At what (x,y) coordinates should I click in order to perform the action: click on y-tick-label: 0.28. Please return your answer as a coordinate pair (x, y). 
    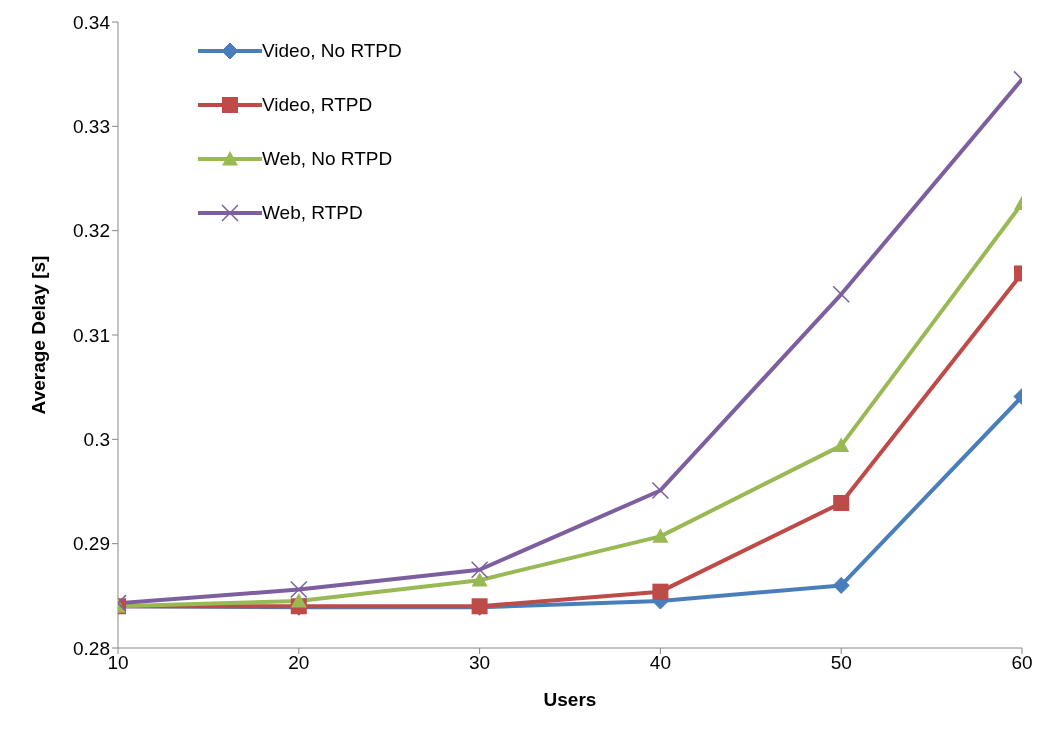
    Looking at the image, I should click on (91, 648).